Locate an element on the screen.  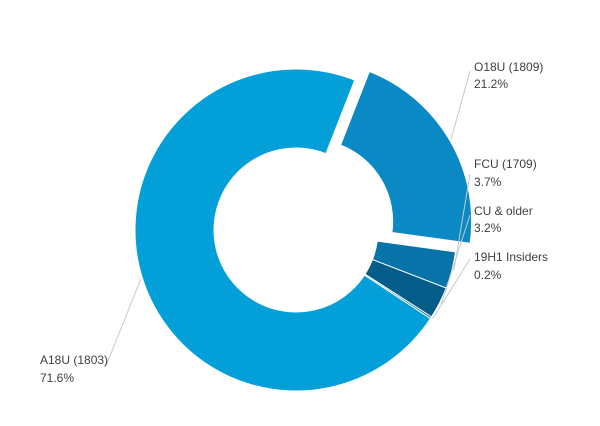
slice-label-percent: 21.2% is located at coordinates (491, 84).